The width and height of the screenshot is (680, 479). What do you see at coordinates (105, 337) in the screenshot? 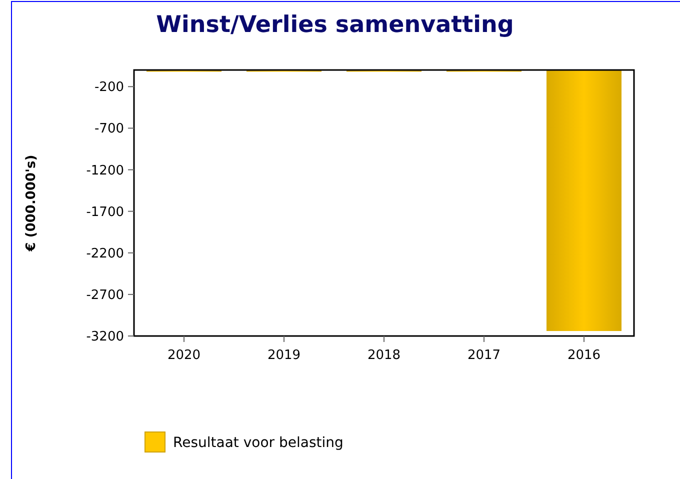
I see `y-tick-label: -3200` at bounding box center [105, 337].